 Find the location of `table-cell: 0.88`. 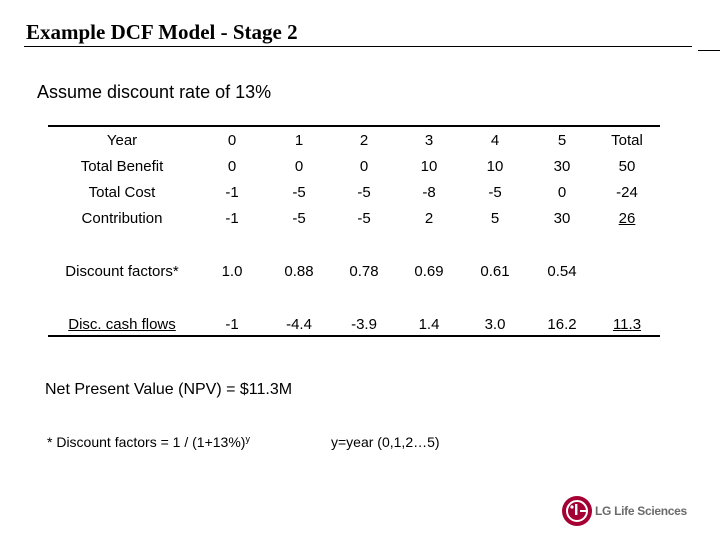

table-cell: 0.88 is located at coordinates (299, 271).